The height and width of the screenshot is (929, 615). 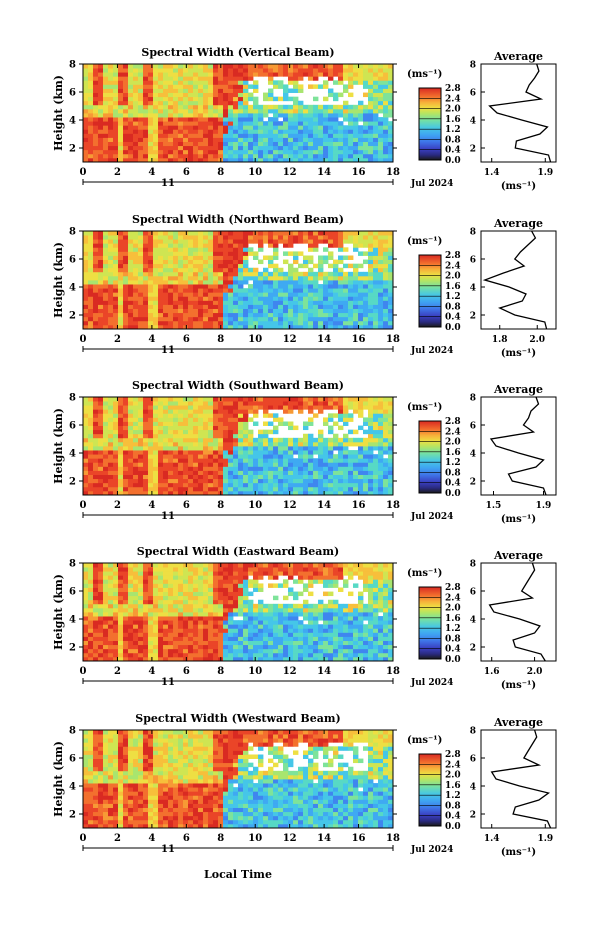 I want to click on colorbar-tick-label: 0.0, so click(x=453, y=494).